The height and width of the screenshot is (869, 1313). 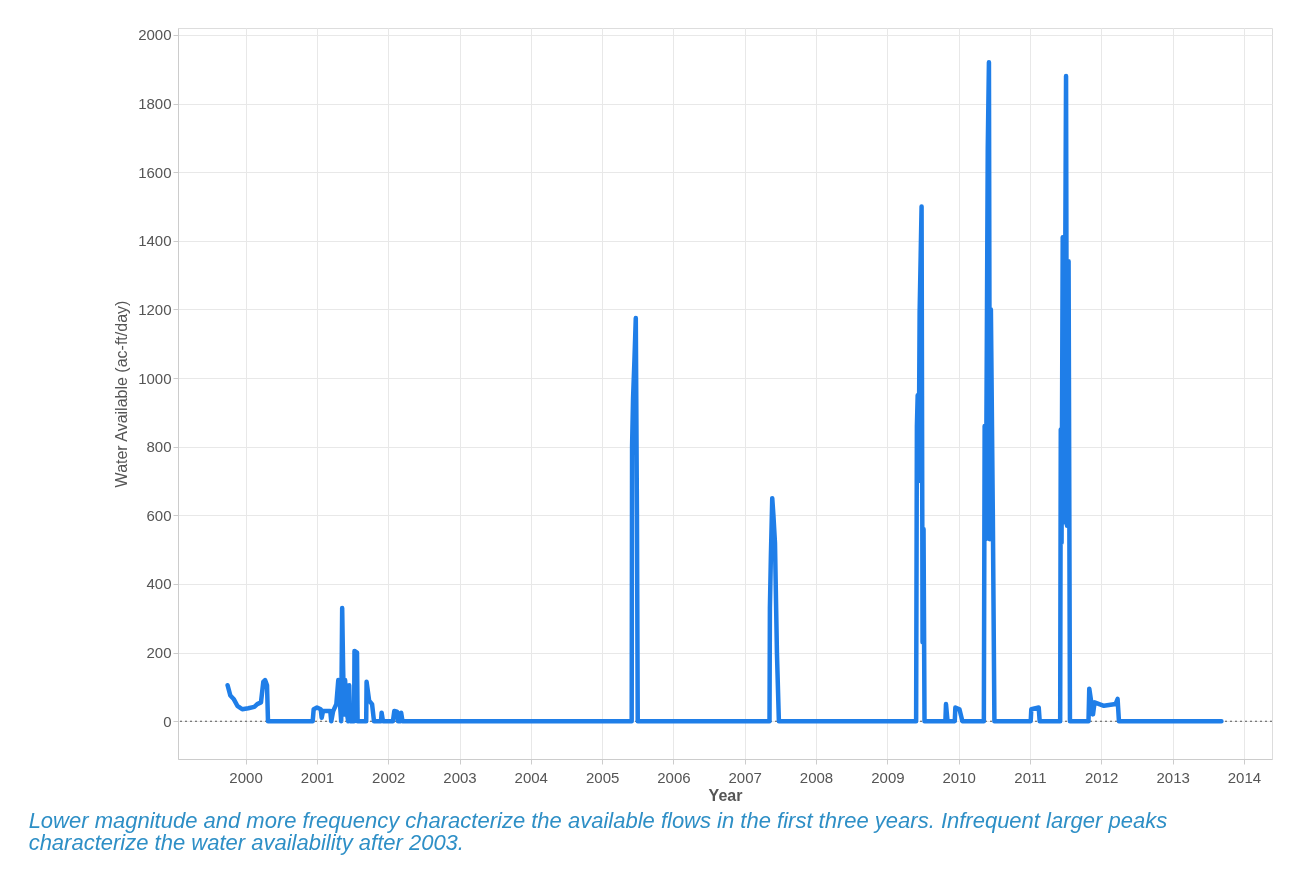 I want to click on x-tick-label: 2007, so click(x=745, y=777).